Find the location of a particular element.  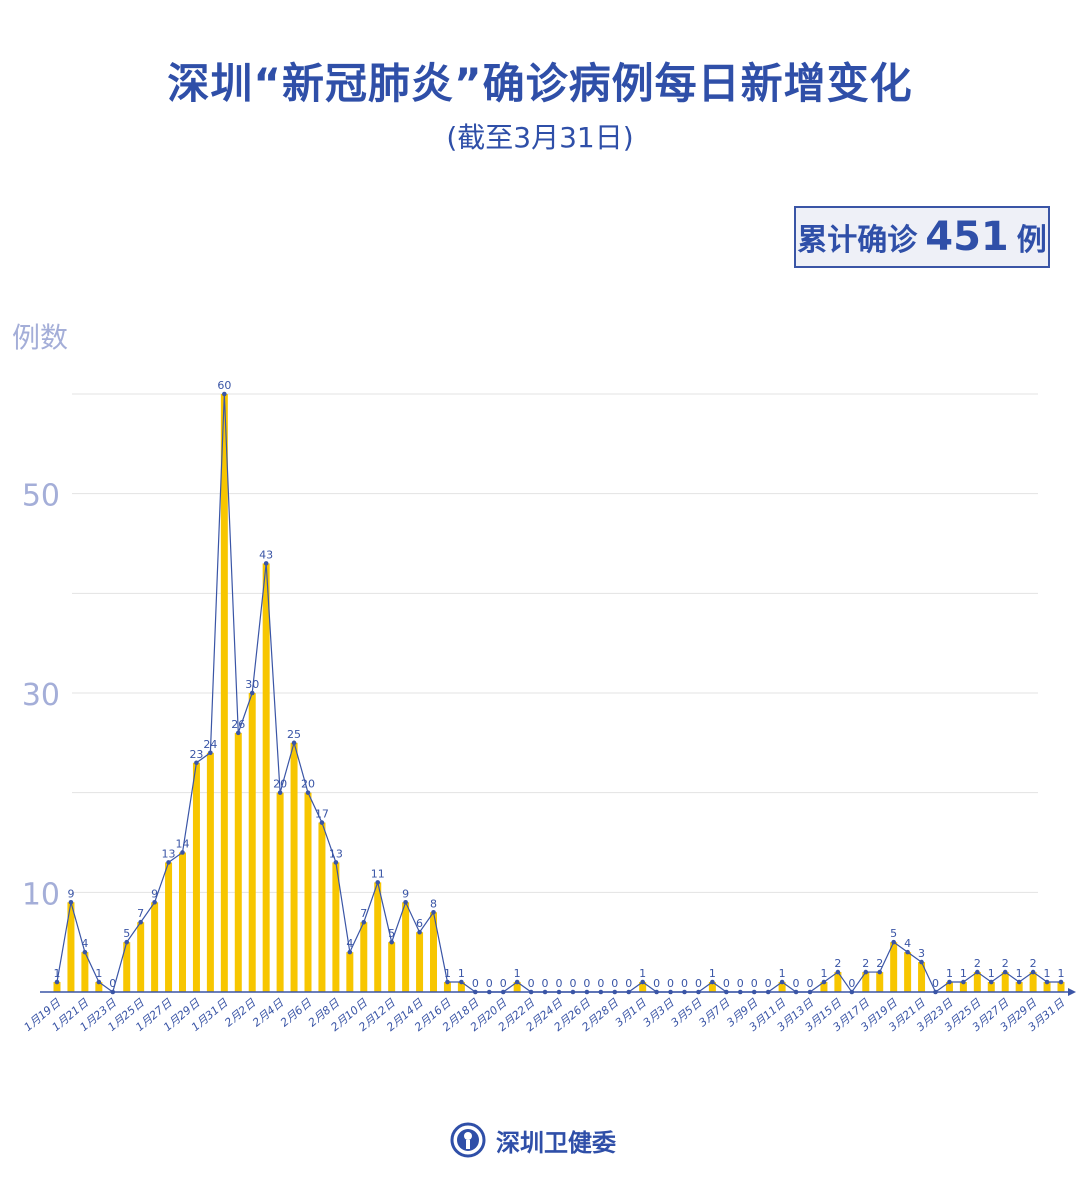

data-label: 5 is located at coordinates (391, 933).